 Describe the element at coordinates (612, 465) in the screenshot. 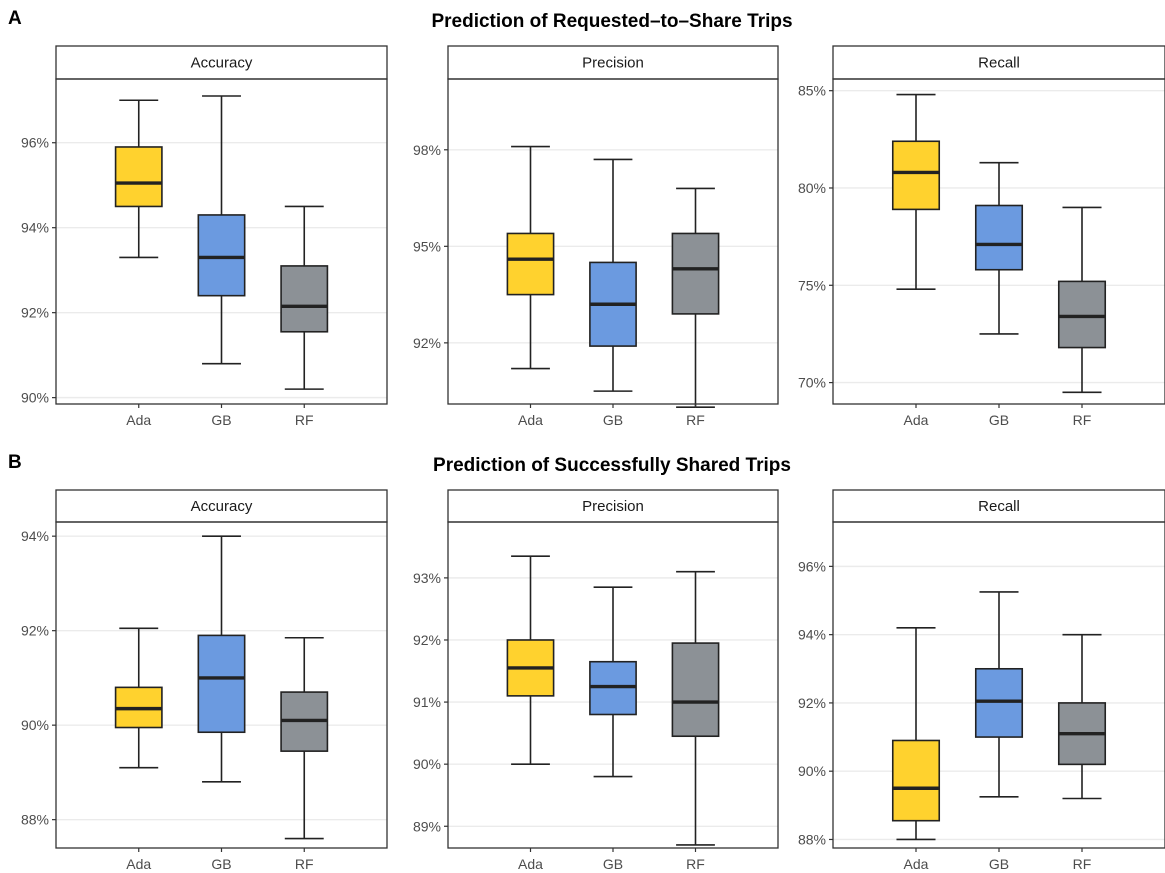

I see `panel-title-b: Prediction of Successfully Shared Trips` at that location.